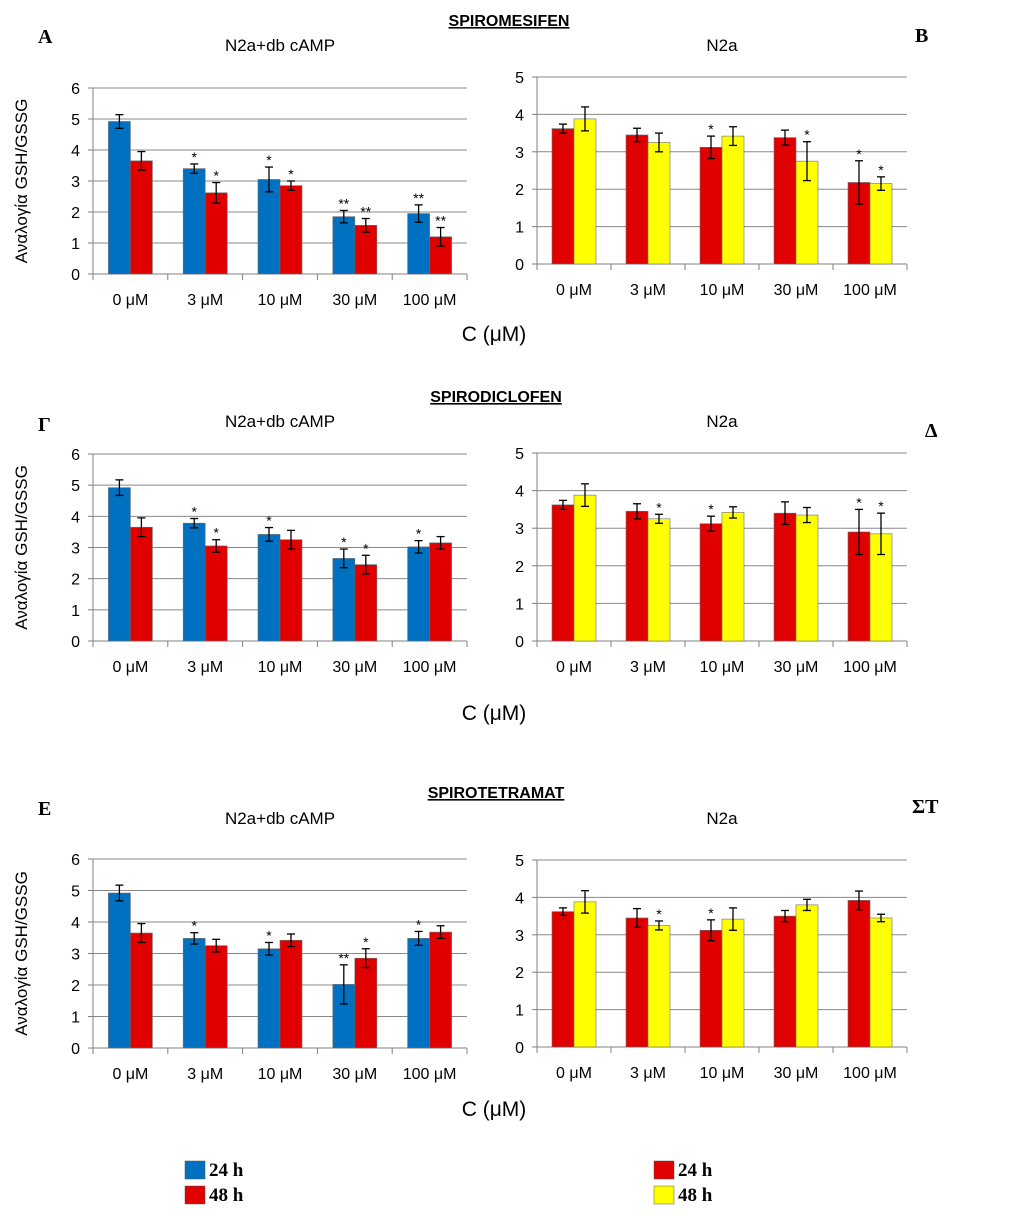 This screenshot has width=1024, height=1216. Describe the element at coordinates (494, 334) in the screenshot. I see `x-axis-label-1: C (μM)` at that location.